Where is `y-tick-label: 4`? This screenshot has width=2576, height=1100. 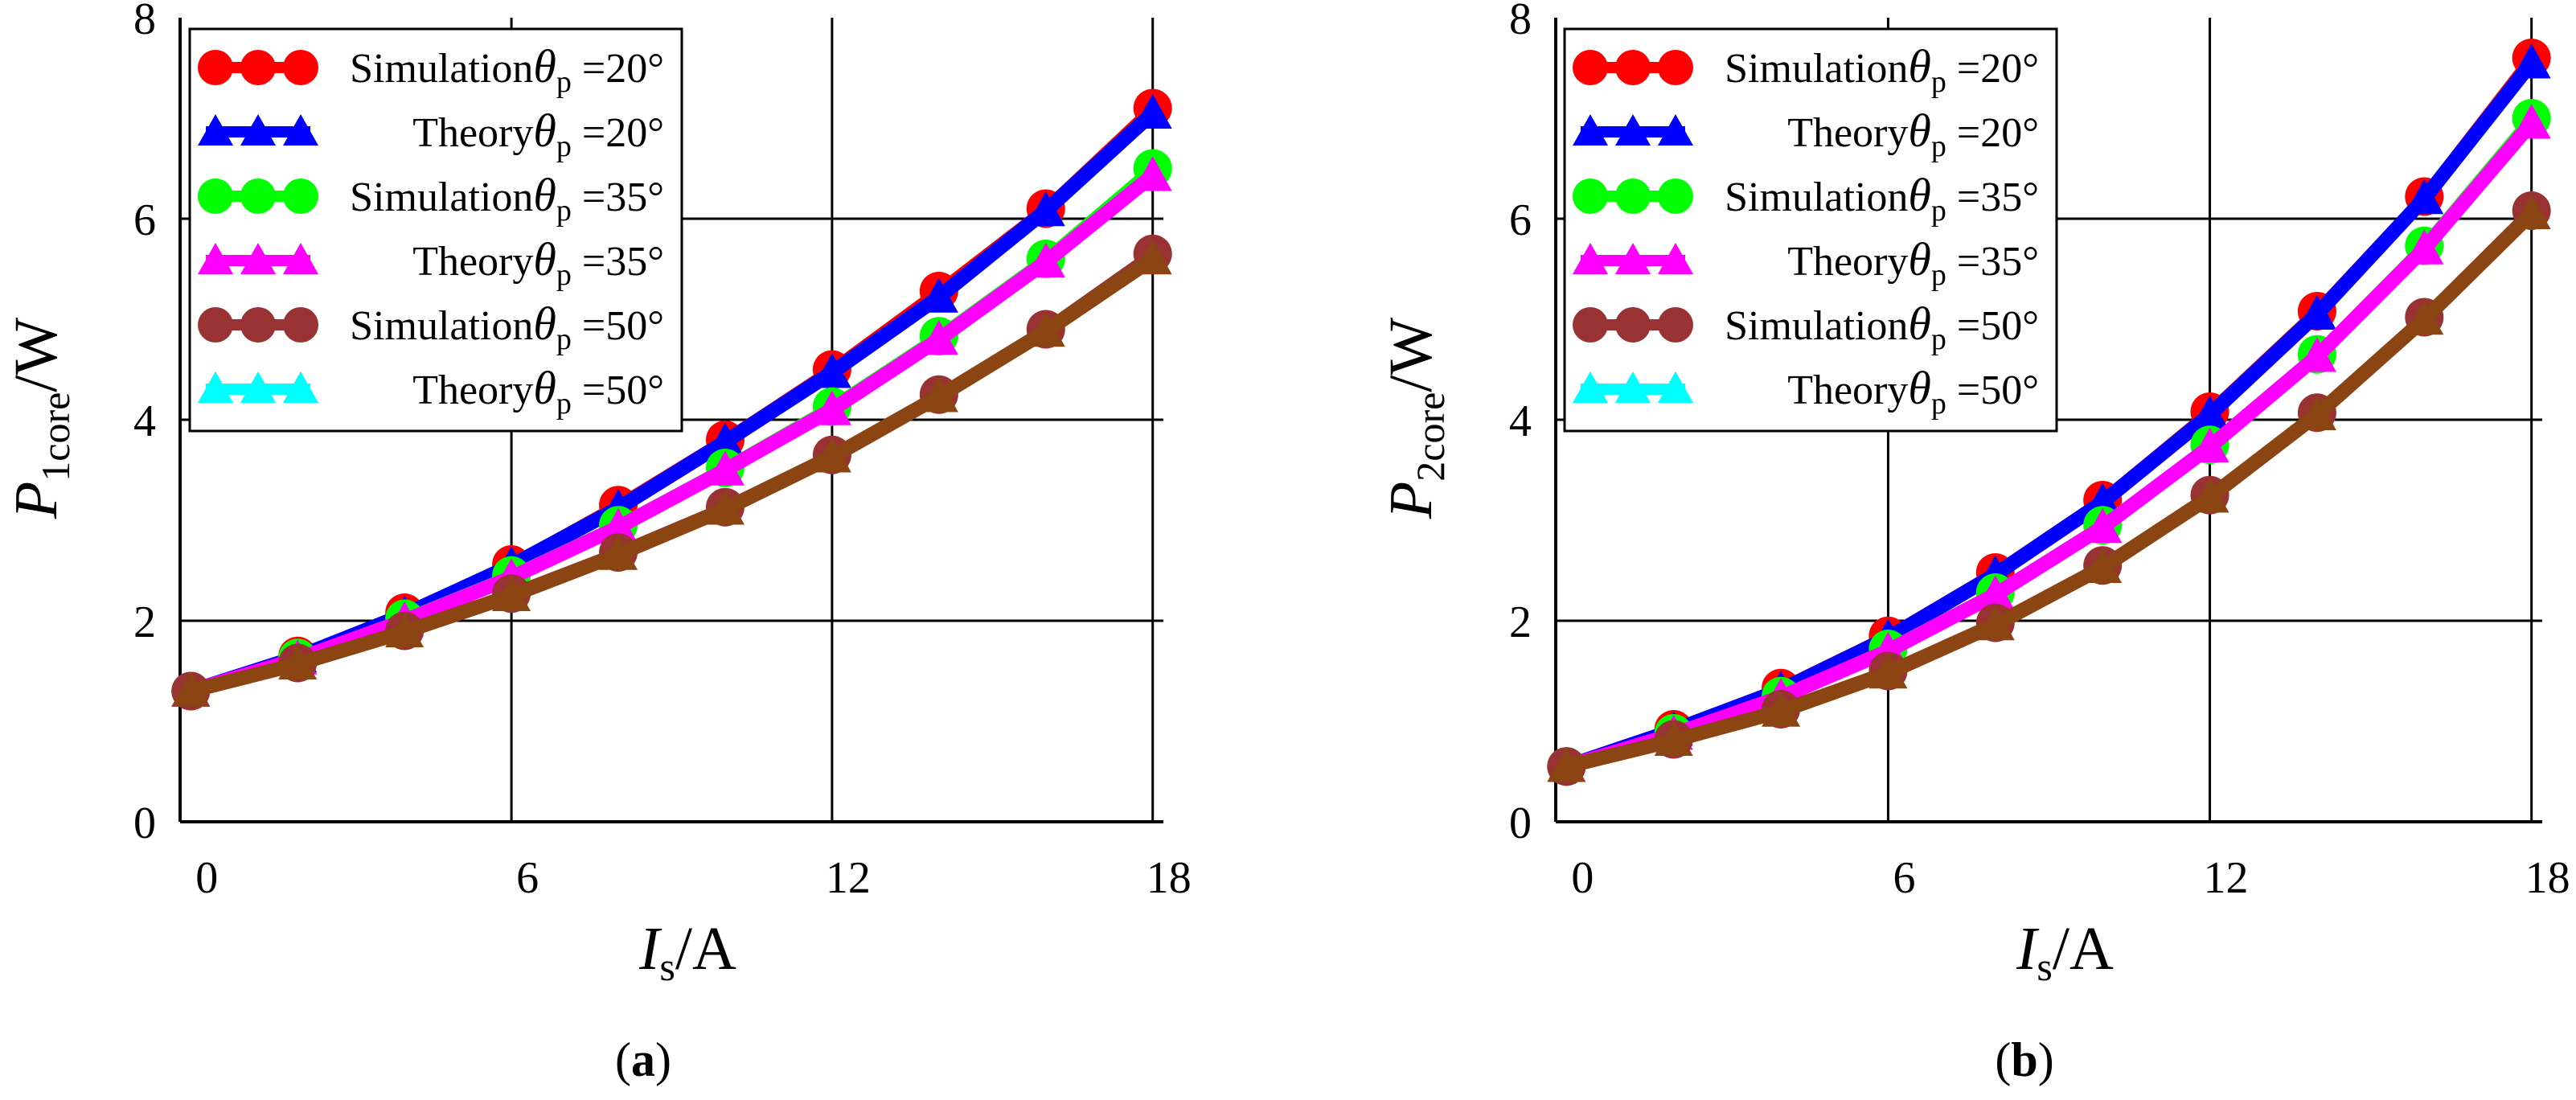
y-tick-label: 4 is located at coordinates (144, 421).